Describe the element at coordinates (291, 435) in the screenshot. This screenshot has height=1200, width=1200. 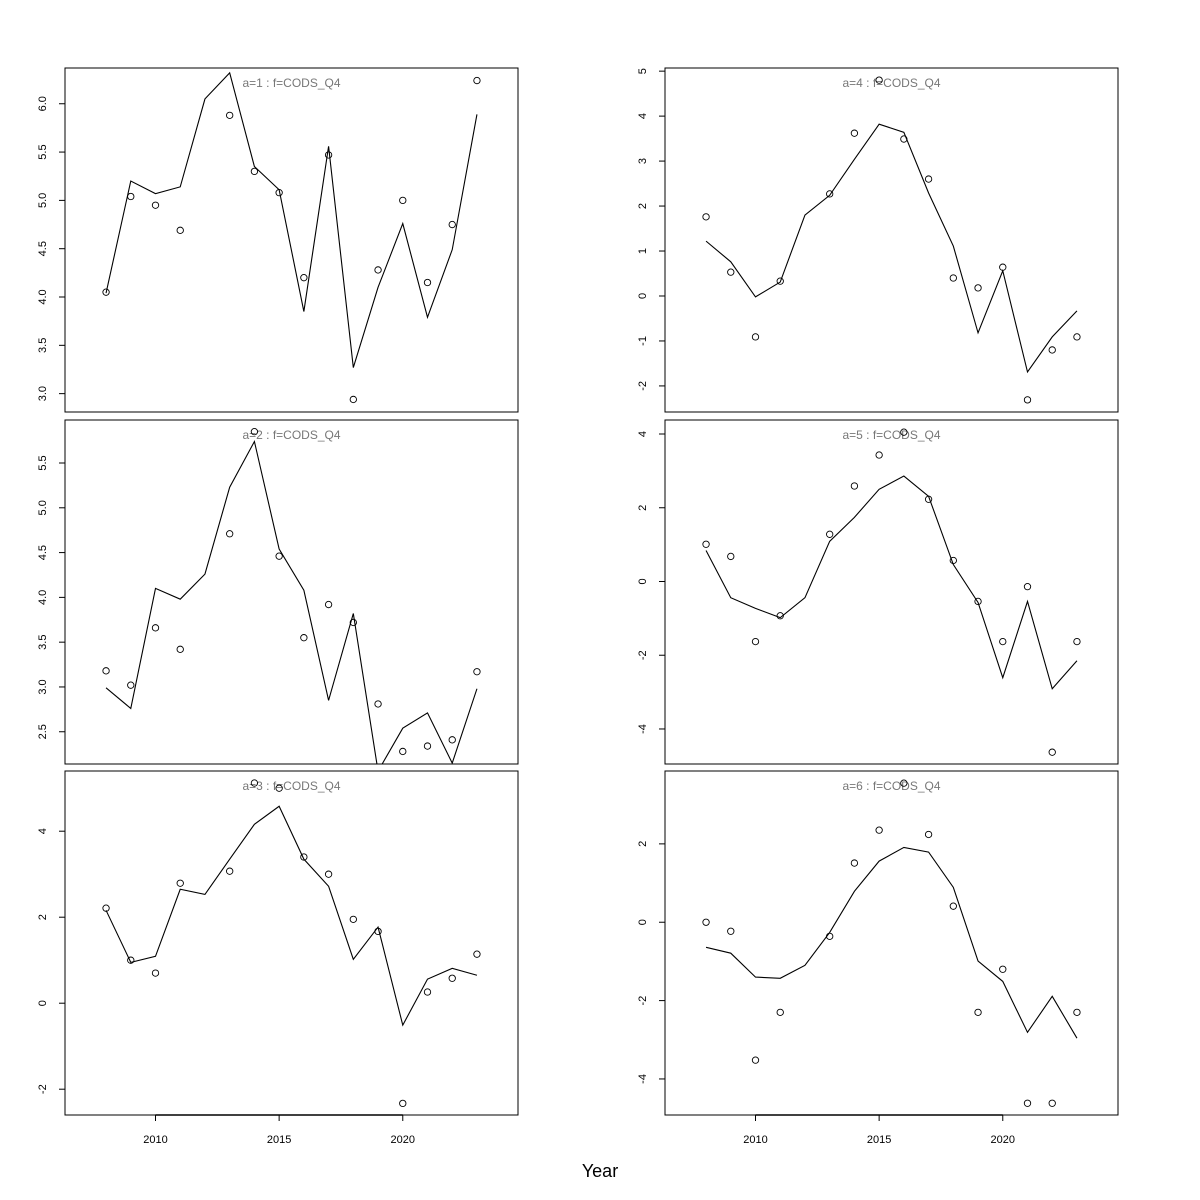
I see `panel-title: a=2 : f=CODS_Q4` at that location.